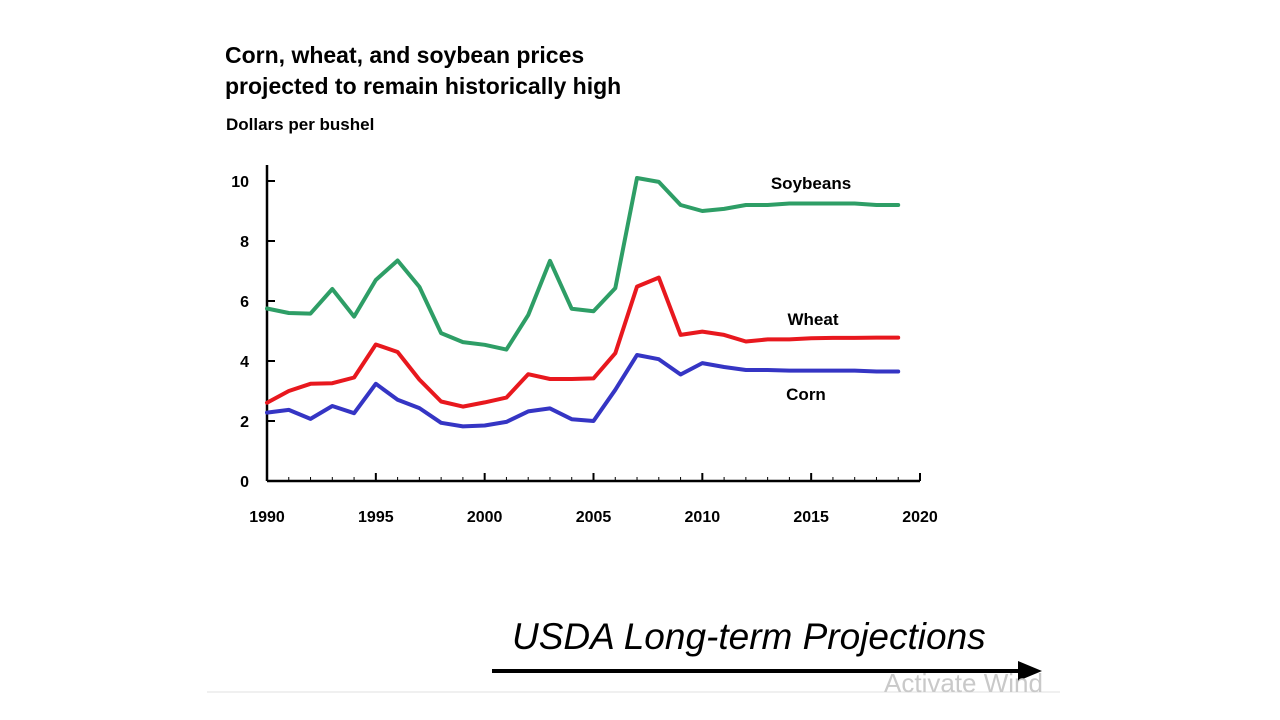 This screenshot has height=720, width=1280. Describe the element at coordinates (920, 517) in the screenshot. I see `x-tick-label: 2020` at that location.